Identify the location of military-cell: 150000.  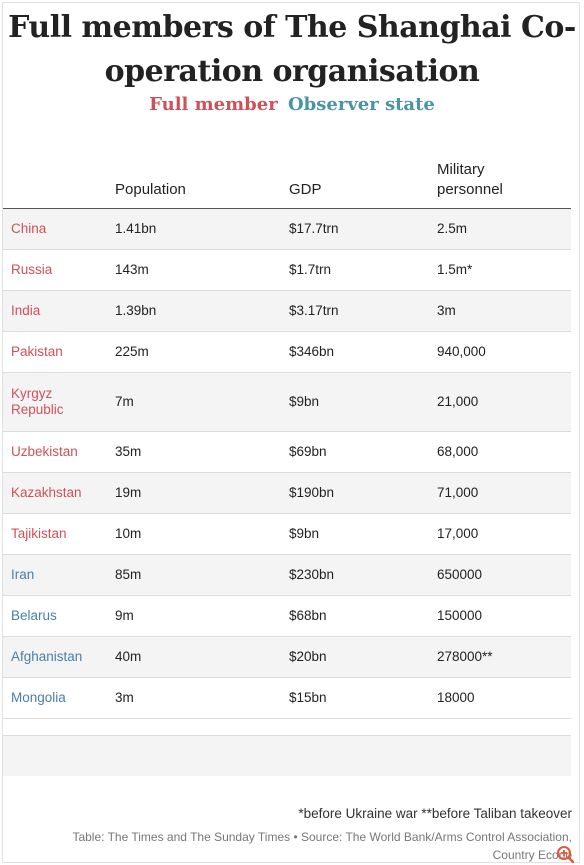
(460, 615).